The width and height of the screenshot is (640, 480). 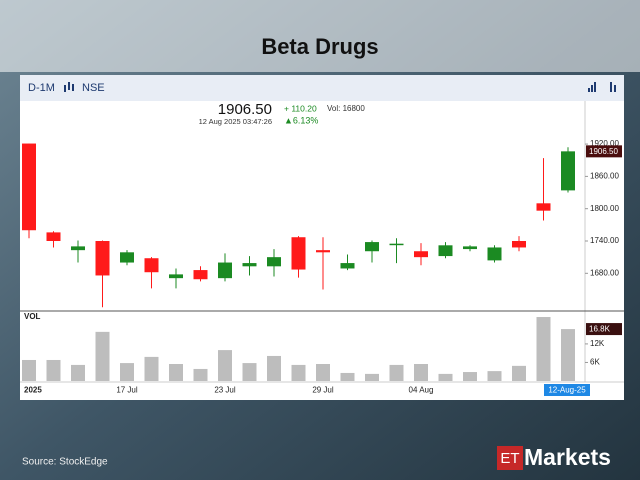 I want to click on x-tick-label: 2025, so click(x=33, y=390).